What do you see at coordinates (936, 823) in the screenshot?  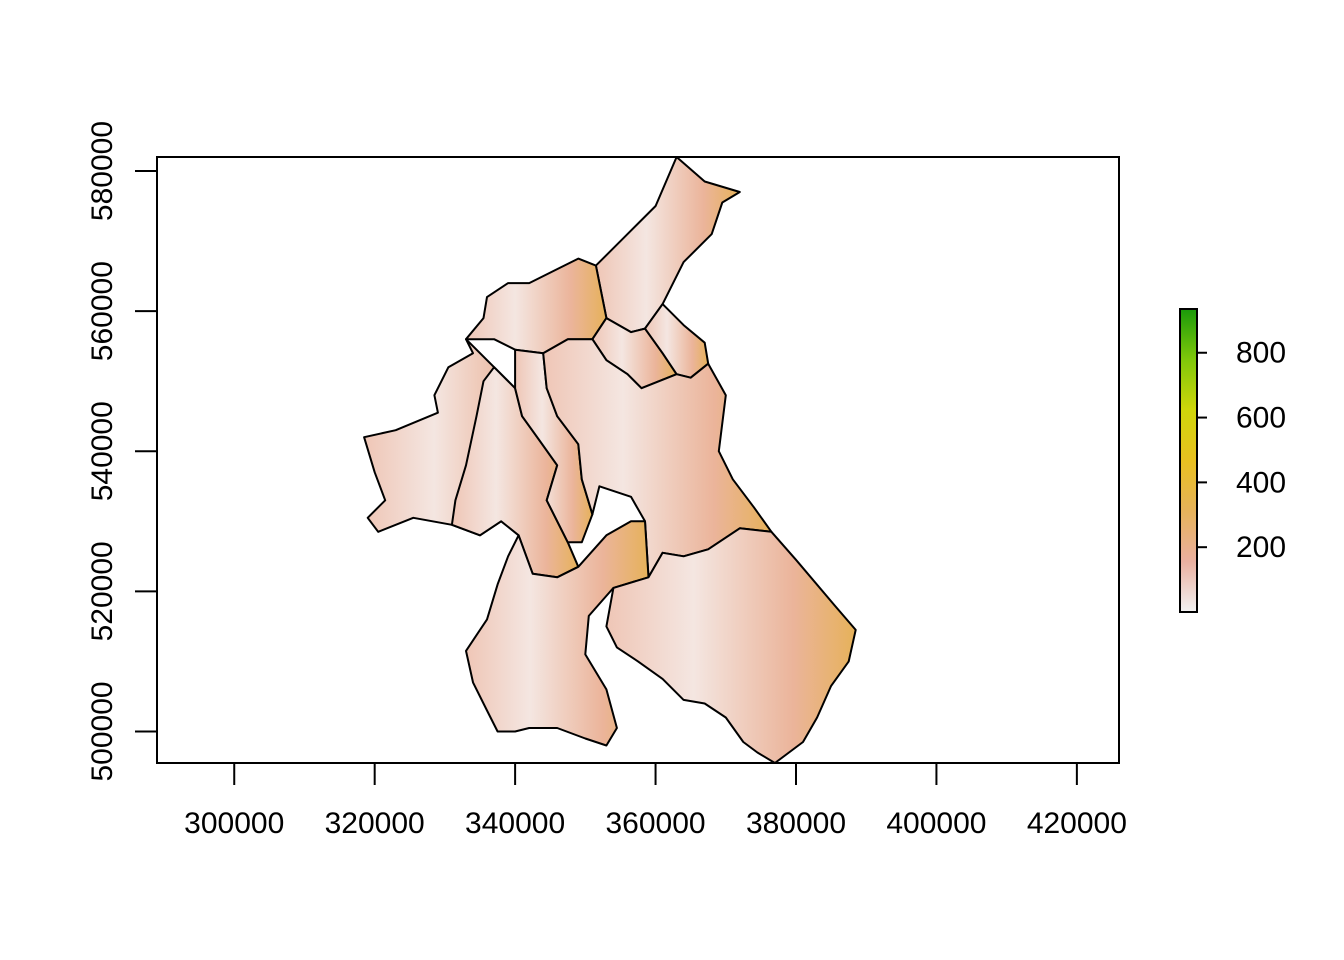 I see `x-tick-label: 400000` at bounding box center [936, 823].